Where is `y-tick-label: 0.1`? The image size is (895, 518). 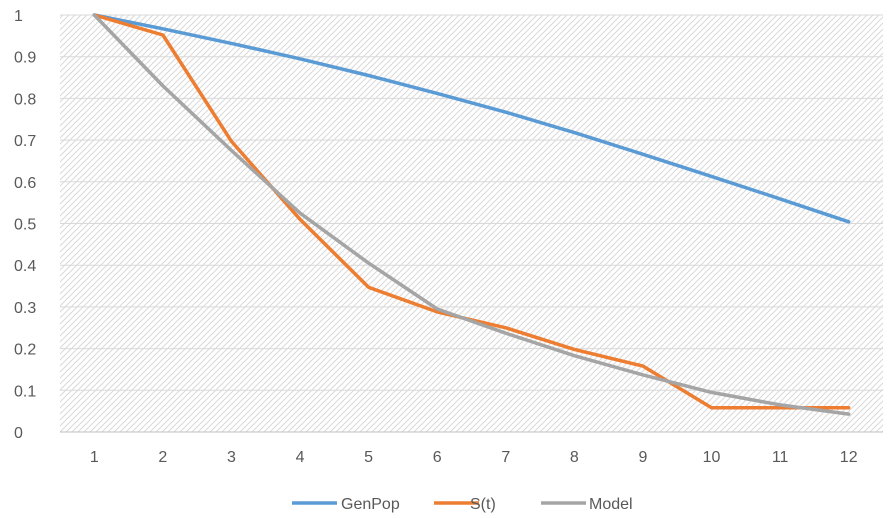 y-tick-label: 0.1 is located at coordinates (25, 391).